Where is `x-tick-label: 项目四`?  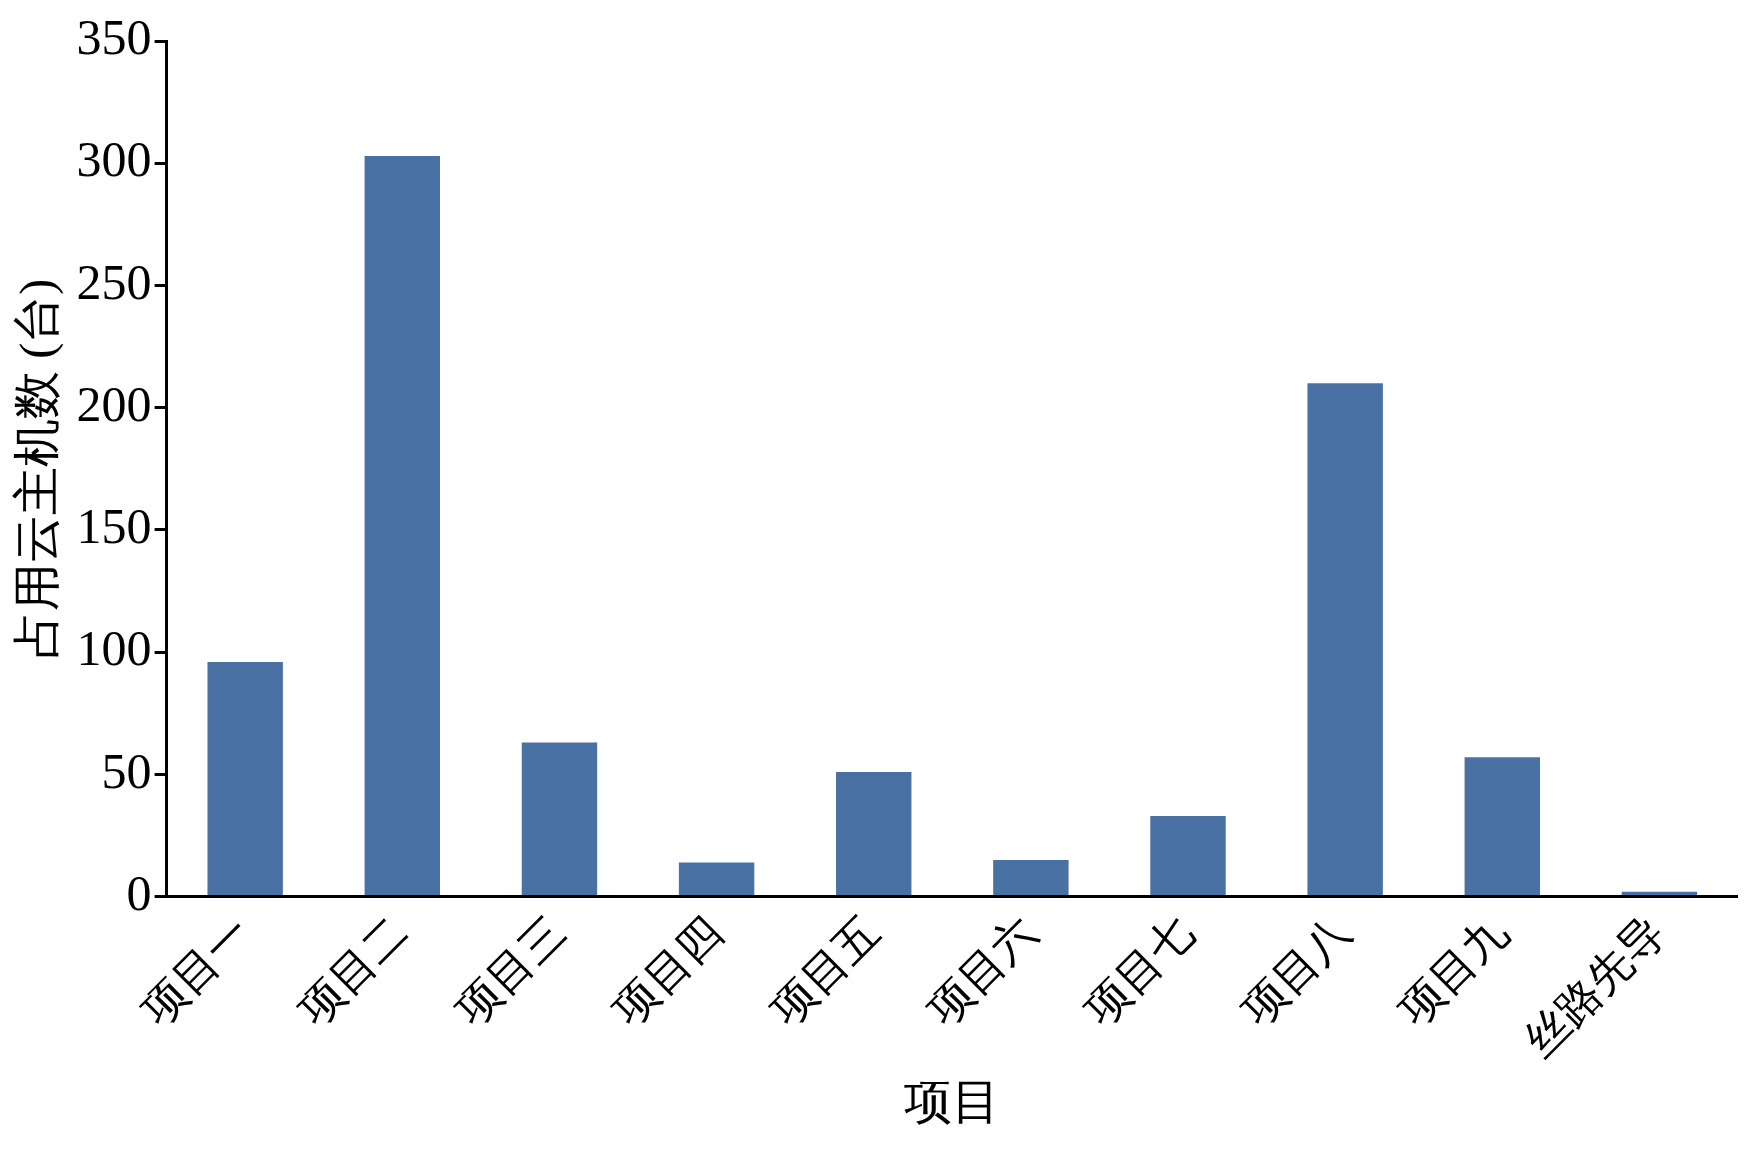
x-tick-label: 项目四 is located at coordinates (667, 970).